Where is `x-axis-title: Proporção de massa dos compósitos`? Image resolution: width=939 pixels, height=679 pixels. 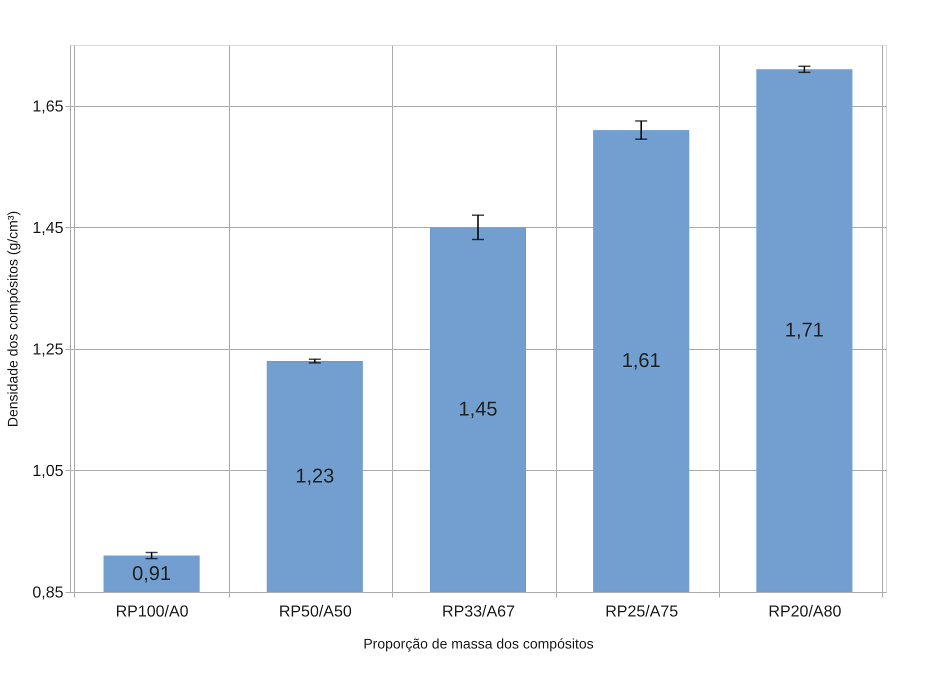 x-axis-title: Proporção de massa dos compósitos is located at coordinates (478, 644).